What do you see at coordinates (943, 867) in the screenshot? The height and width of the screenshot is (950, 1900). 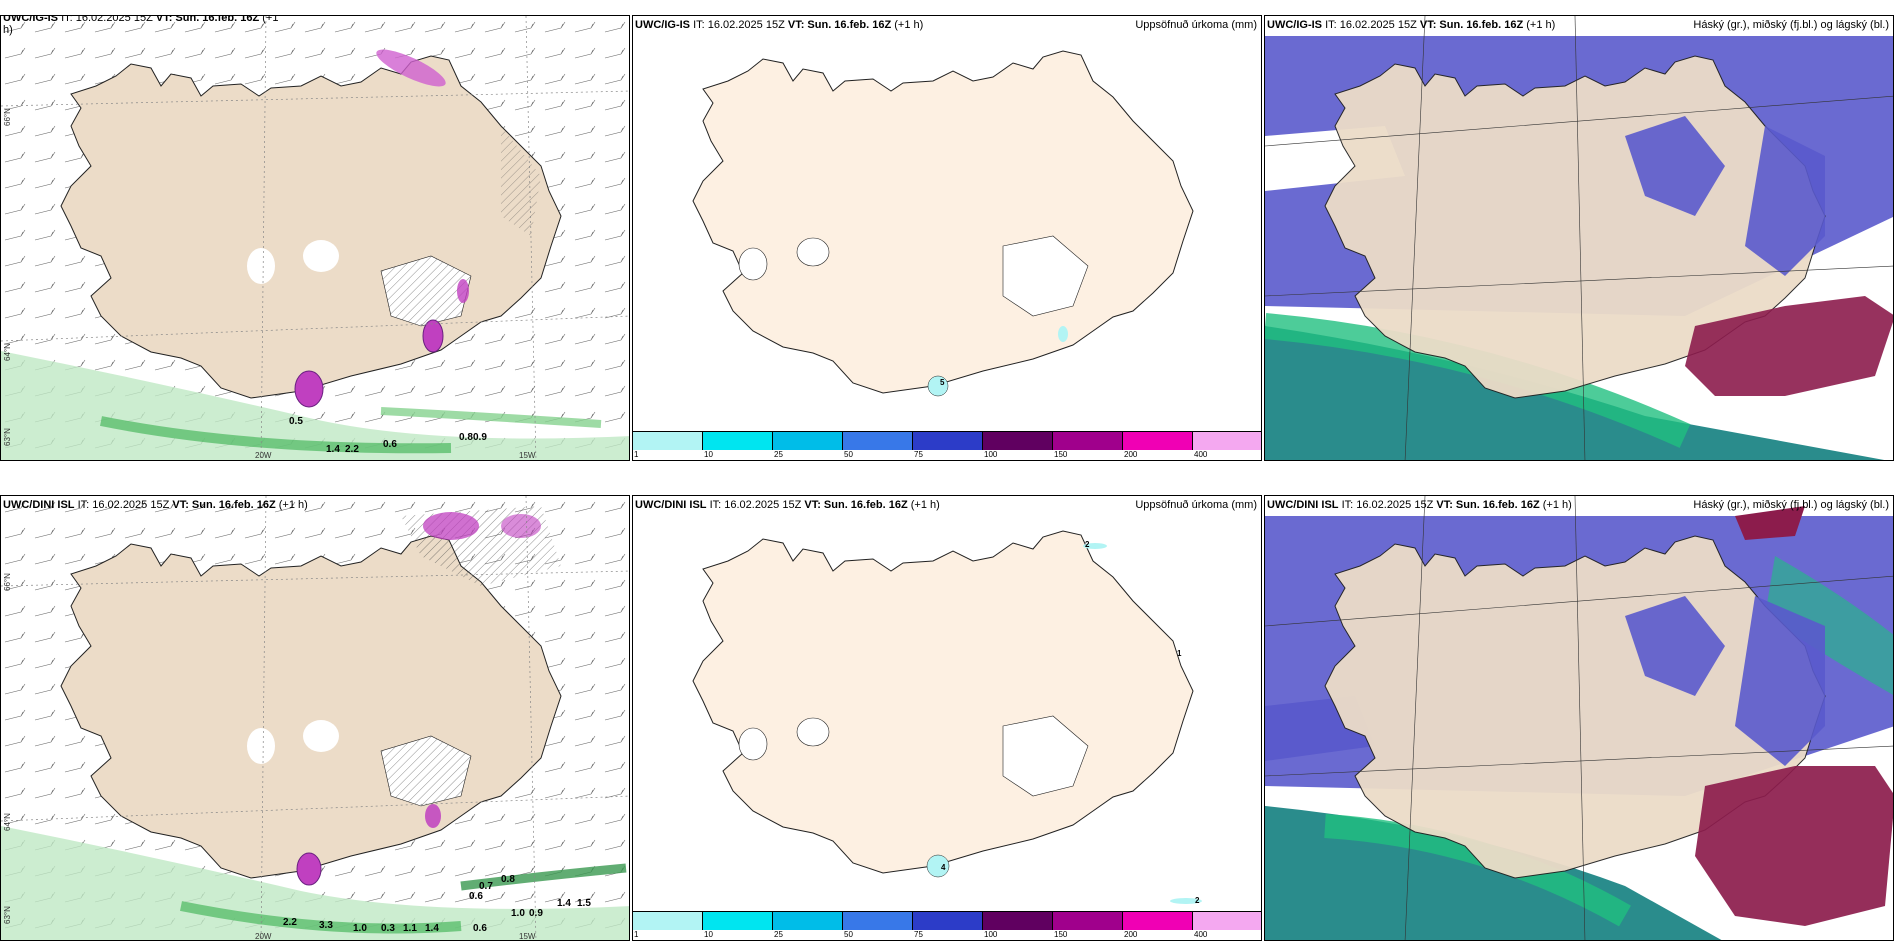 I see `precip-value: 4` at bounding box center [943, 867].